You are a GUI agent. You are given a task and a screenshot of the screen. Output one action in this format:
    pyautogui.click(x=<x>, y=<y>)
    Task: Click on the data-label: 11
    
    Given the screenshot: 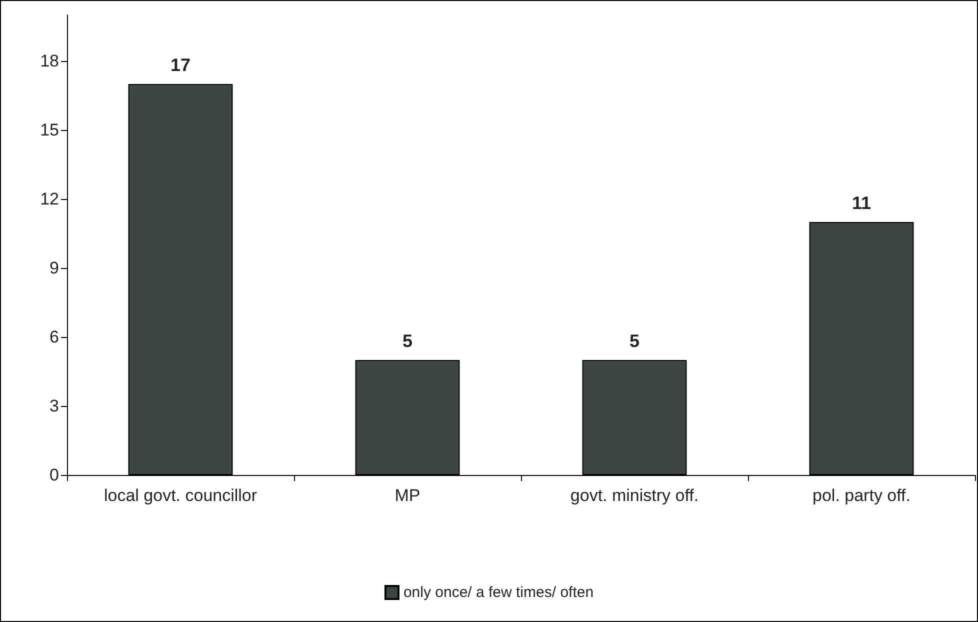 What is the action you would take?
    pyautogui.click(x=862, y=203)
    